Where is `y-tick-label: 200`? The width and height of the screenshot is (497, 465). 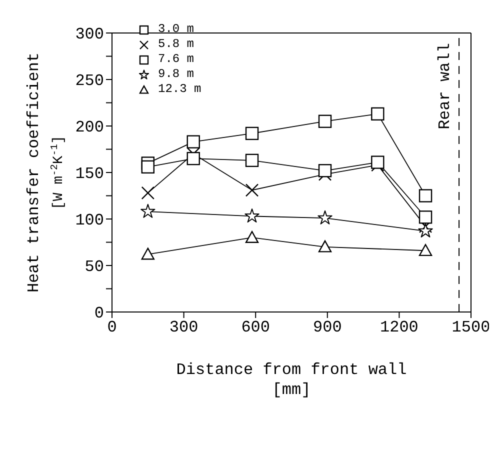 y-tick-label: 200 is located at coordinates (89, 127).